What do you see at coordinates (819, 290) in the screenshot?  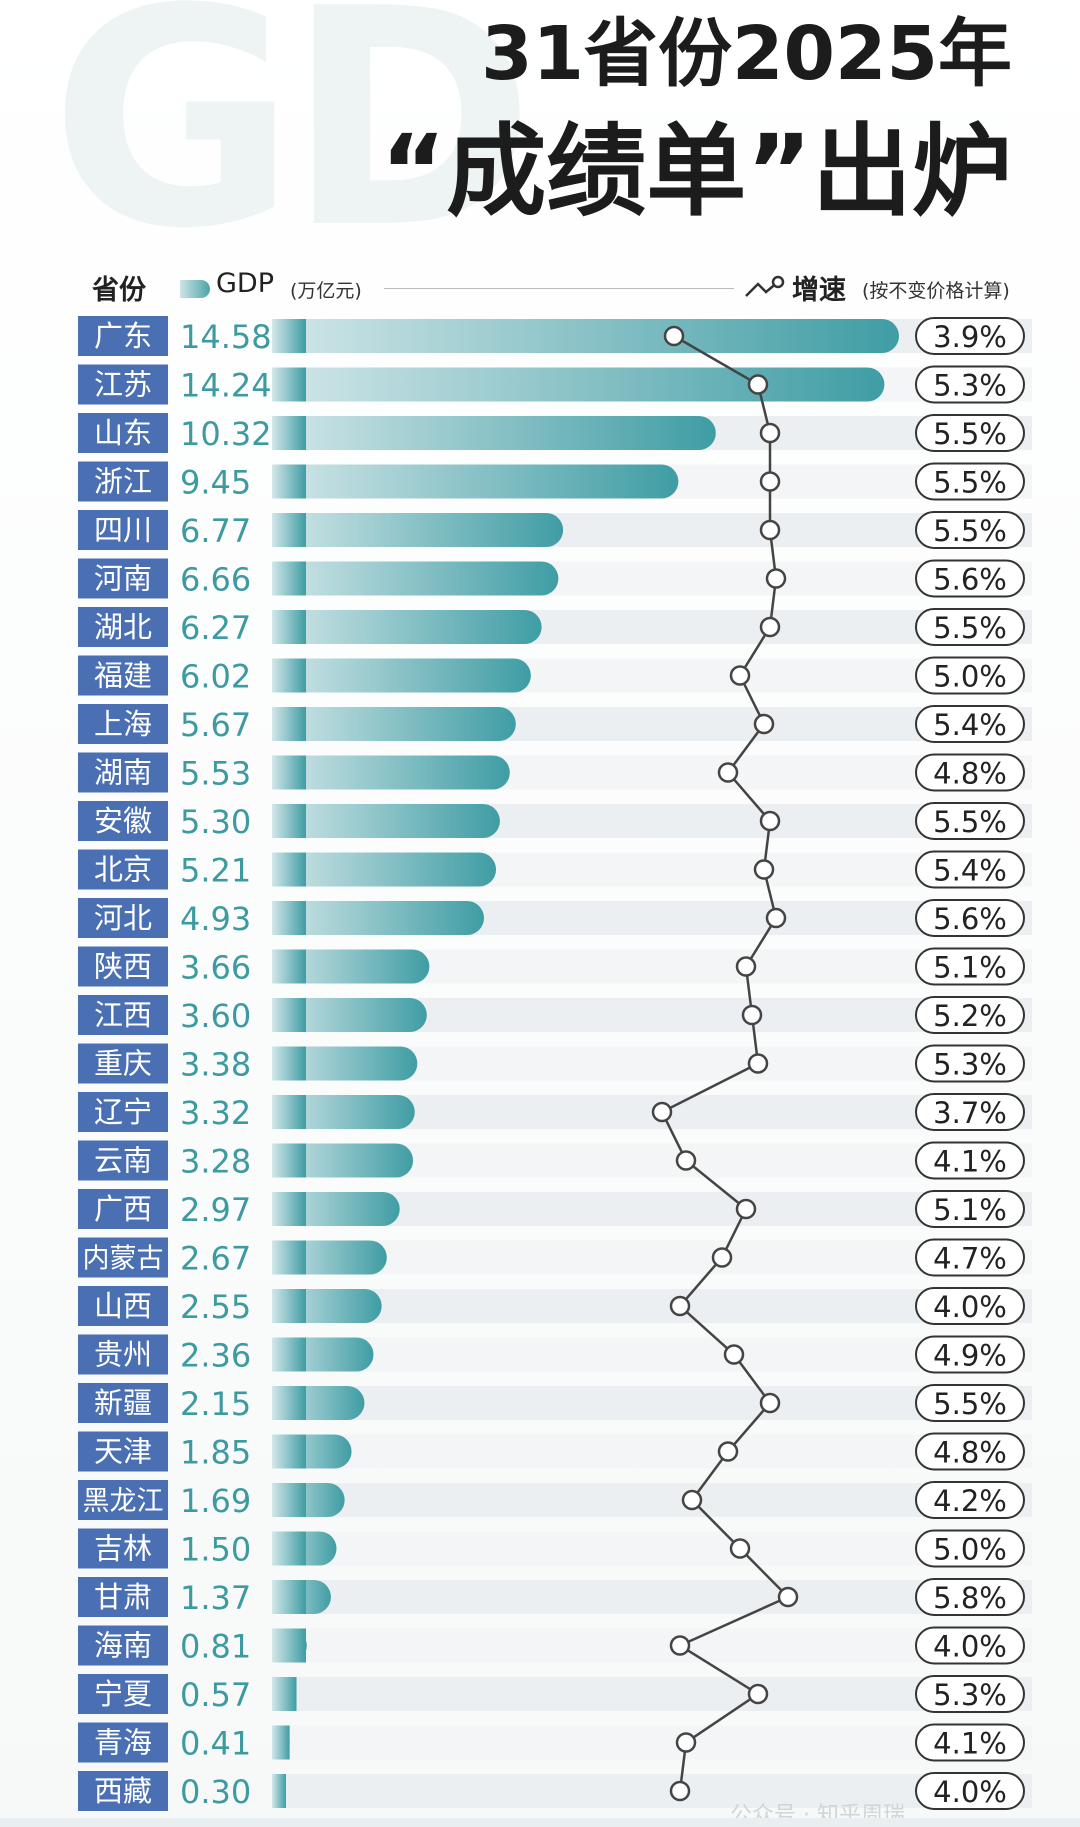 I see `legend-growth-label: 增速` at bounding box center [819, 290].